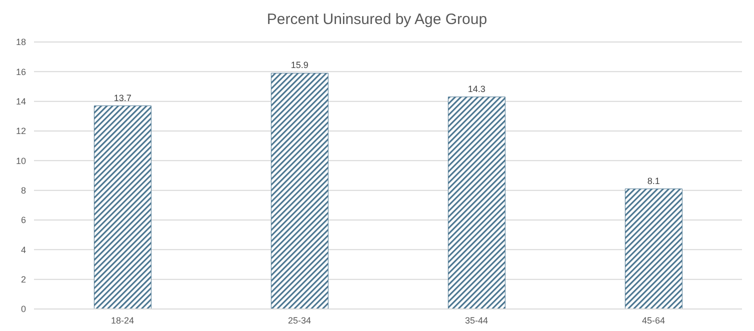 The image size is (754, 331). I want to click on y-tick-label: 14, so click(21, 101).